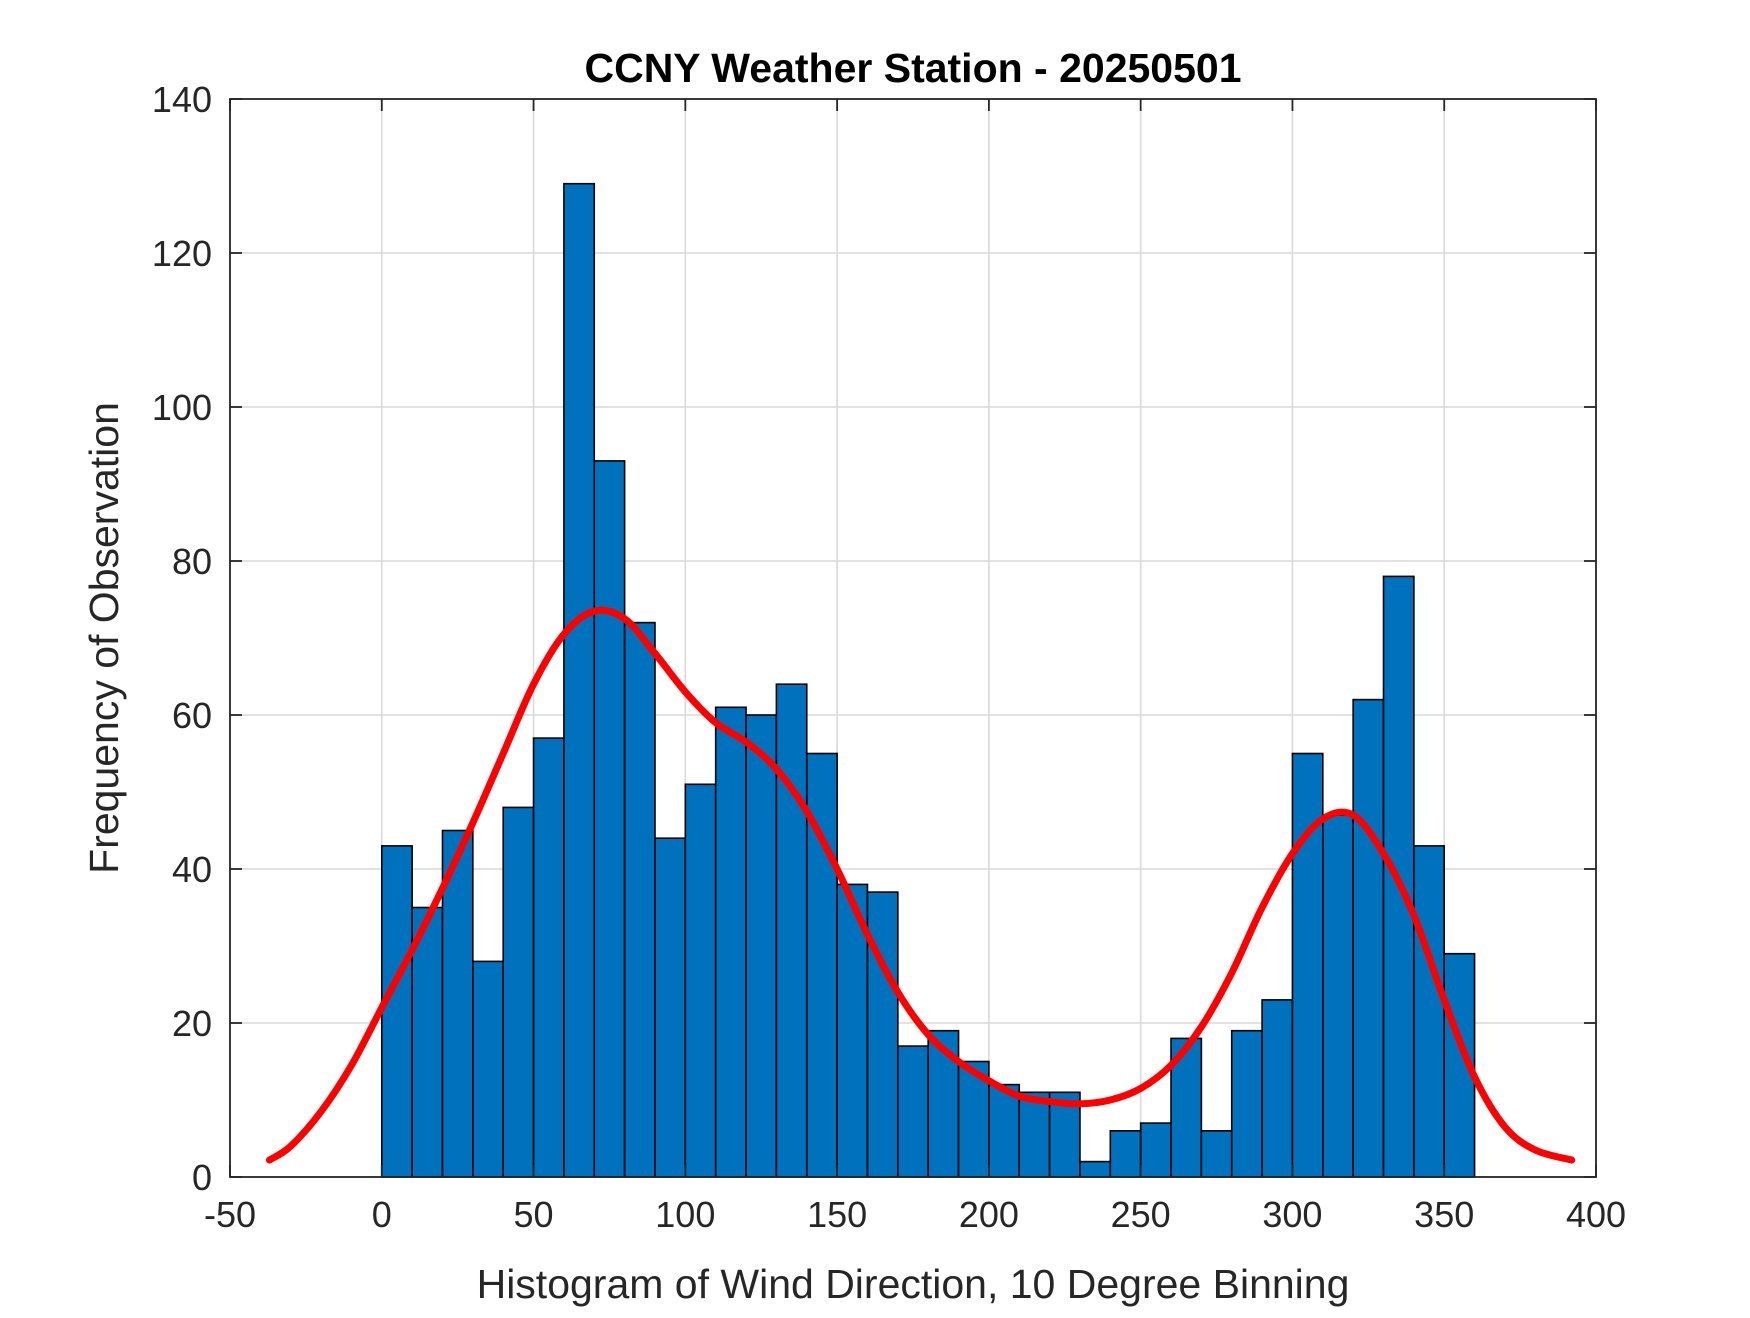 The height and width of the screenshot is (1318, 1750). Describe the element at coordinates (104, 638) in the screenshot. I see `y-axis-label: Frequency of Observation` at that location.